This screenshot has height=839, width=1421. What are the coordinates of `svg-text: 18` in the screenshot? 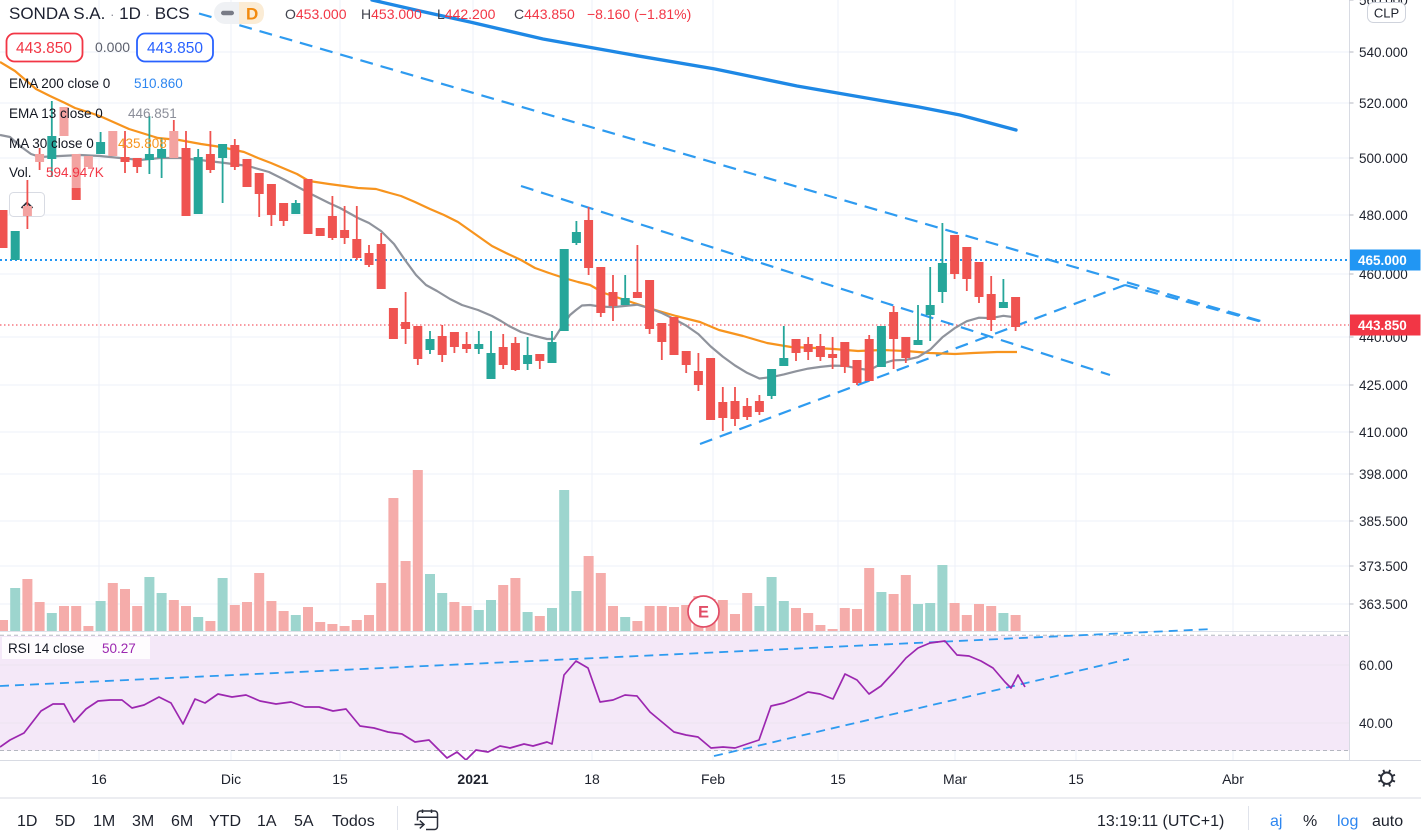 It's located at (592, 779).